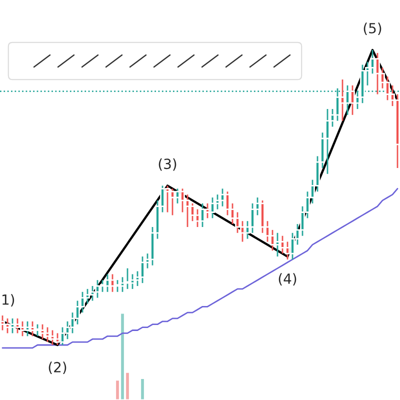 The height and width of the screenshot is (400, 400). What do you see at coordinates (373, 29) in the screenshot?
I see `text: (5)` at bounding box center [373, 29].